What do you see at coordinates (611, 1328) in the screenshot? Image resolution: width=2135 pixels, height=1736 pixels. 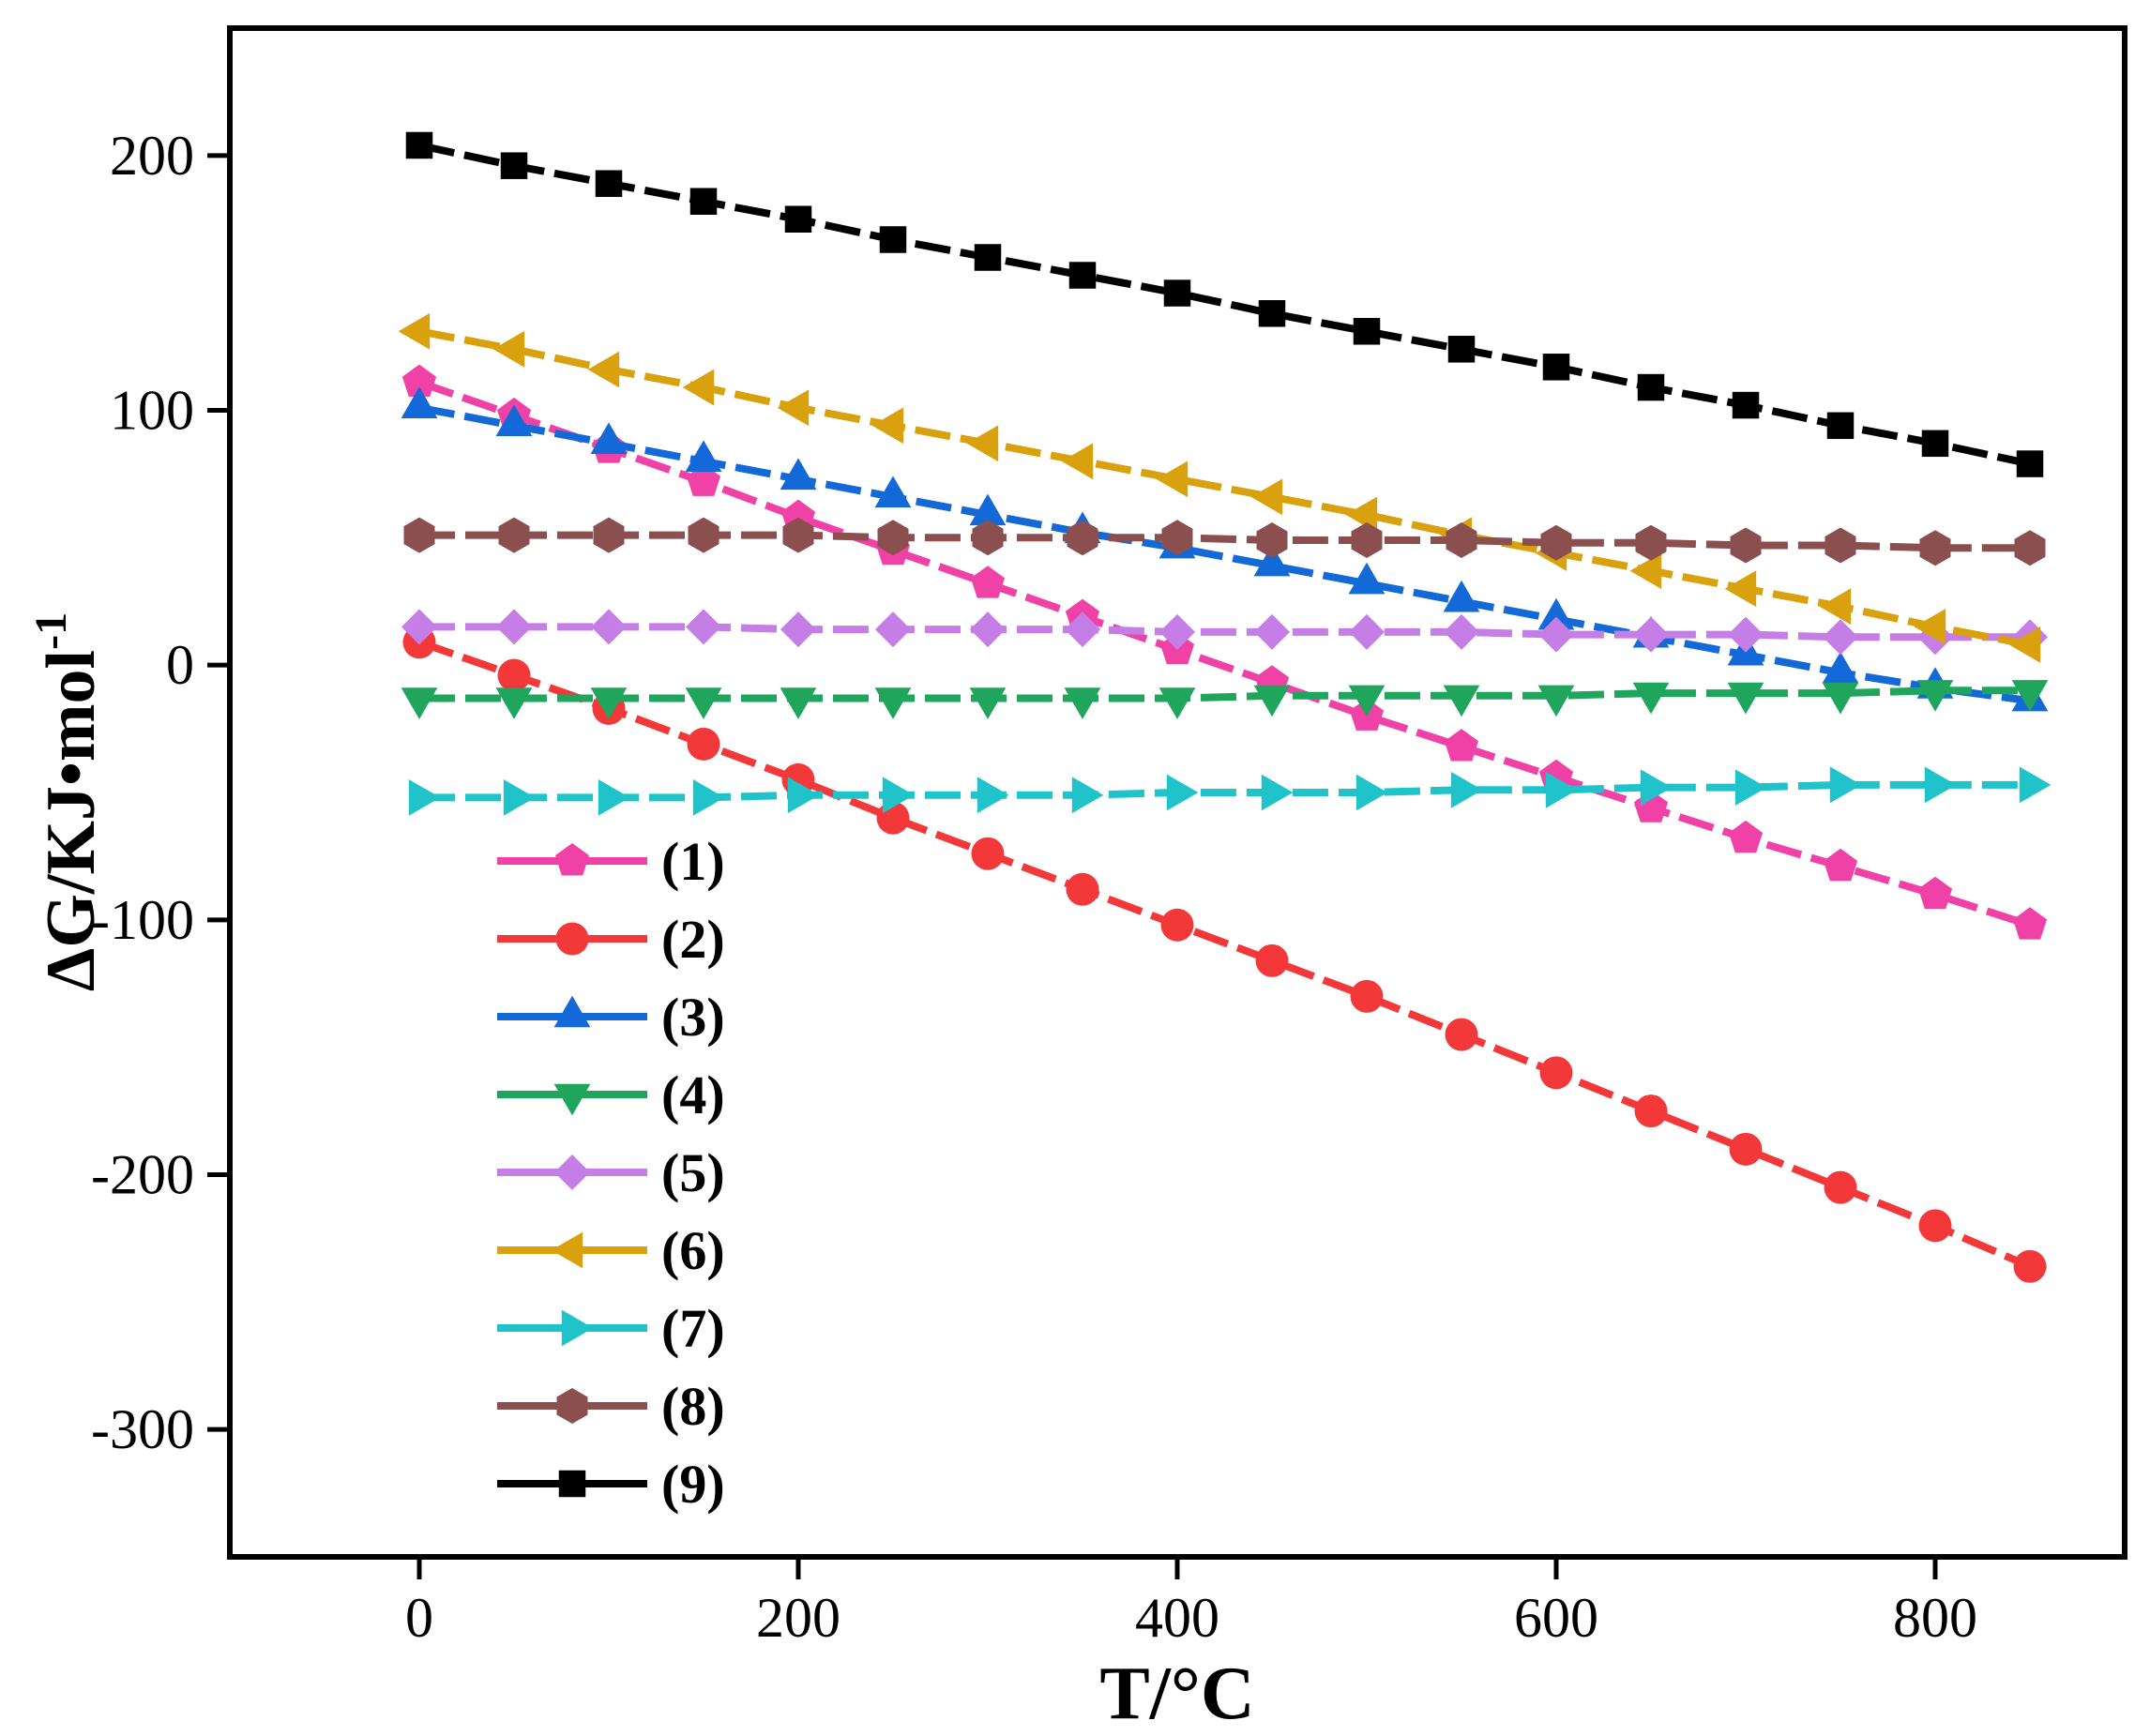 I see `legend-item: (7)` at bounding box center [611, 1328].